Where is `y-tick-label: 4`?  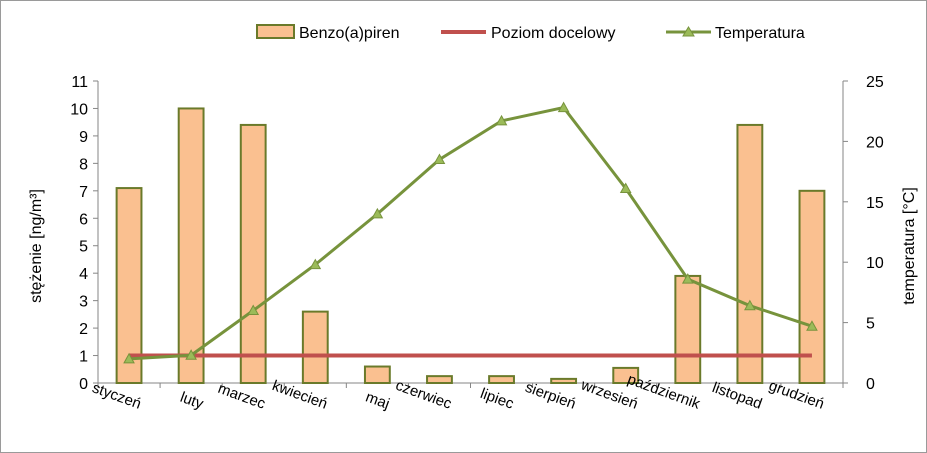
y-tick-label: 4 is located at coordinates (83, 274).